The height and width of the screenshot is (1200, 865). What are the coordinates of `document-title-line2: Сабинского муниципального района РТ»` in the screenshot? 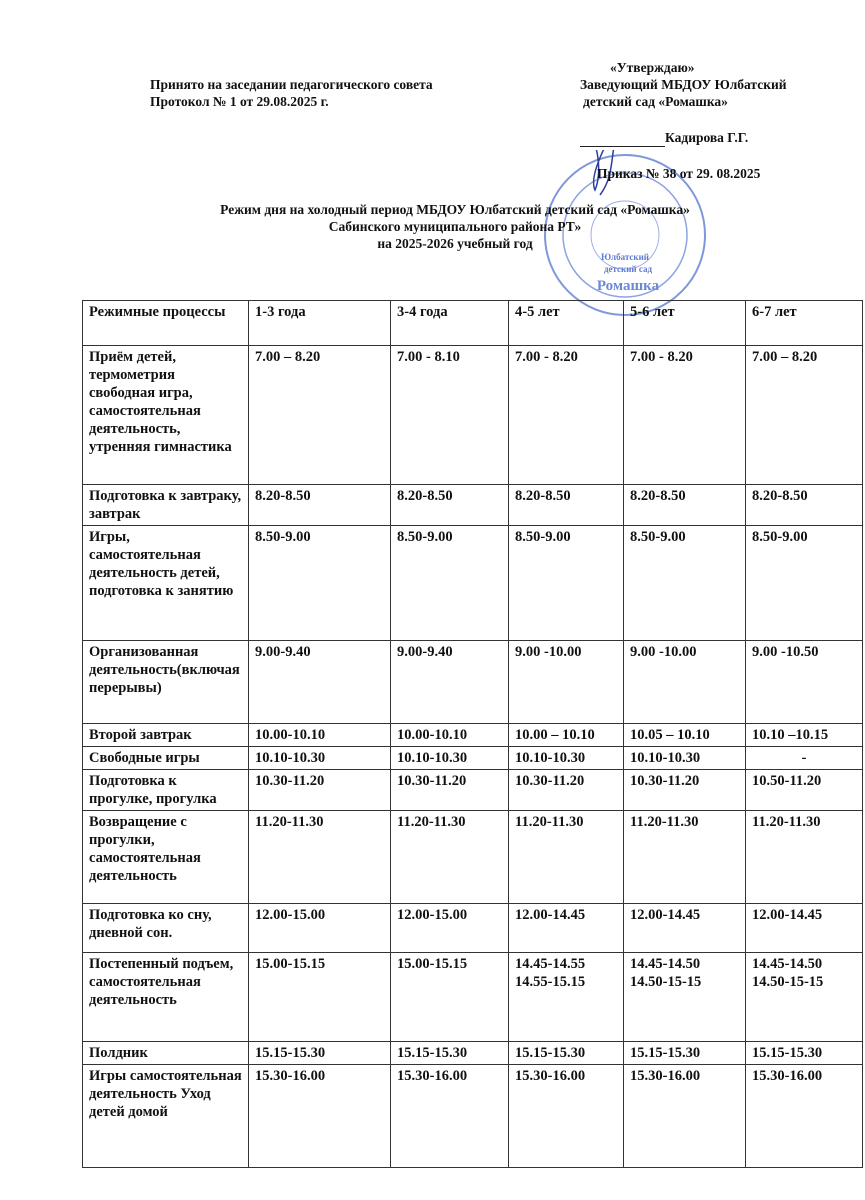 It's located at (455, 226).